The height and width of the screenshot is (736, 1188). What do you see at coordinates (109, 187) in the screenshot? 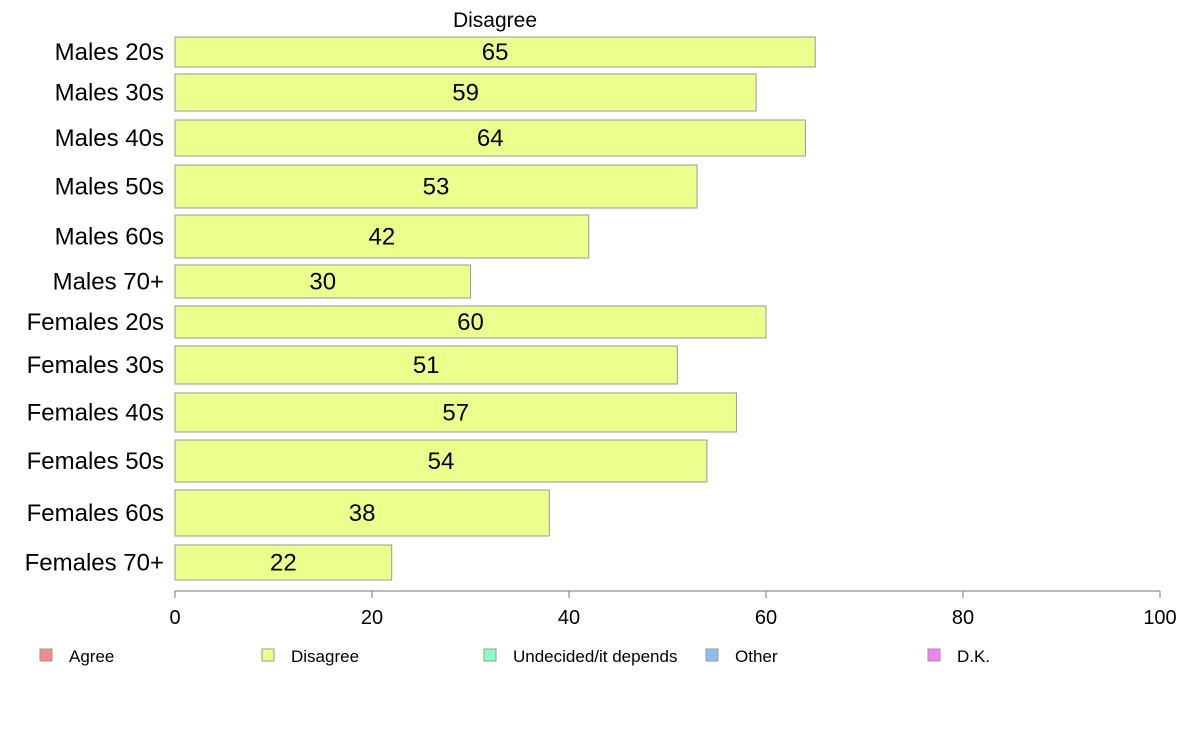
I see `category-label: Males 50s` at bounding box center [109, 187].